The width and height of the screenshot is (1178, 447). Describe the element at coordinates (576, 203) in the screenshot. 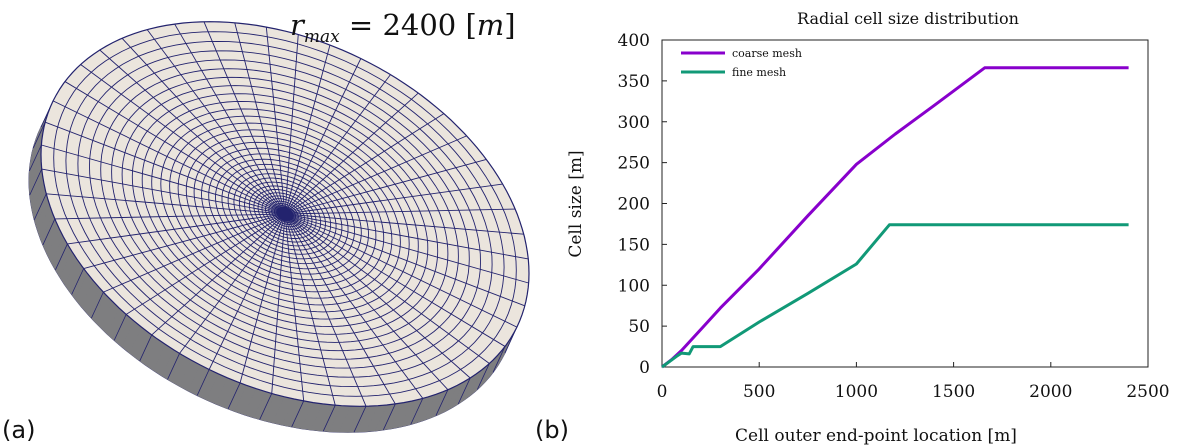

I see `y-axis-label: Cell size [m]` at that location.